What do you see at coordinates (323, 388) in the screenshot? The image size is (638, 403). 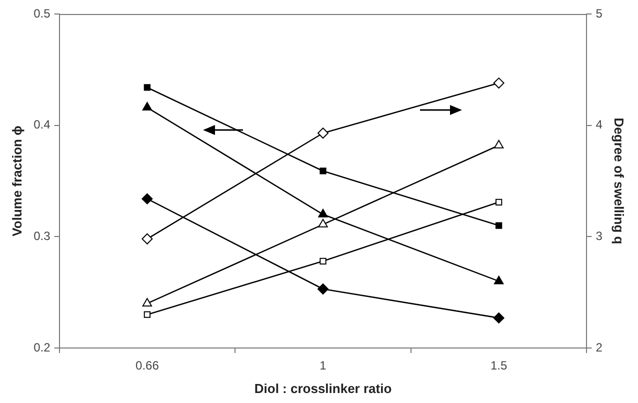 I see `x-axis-title: Diol : crosslinker ratio` at bounding box center [323, 388].